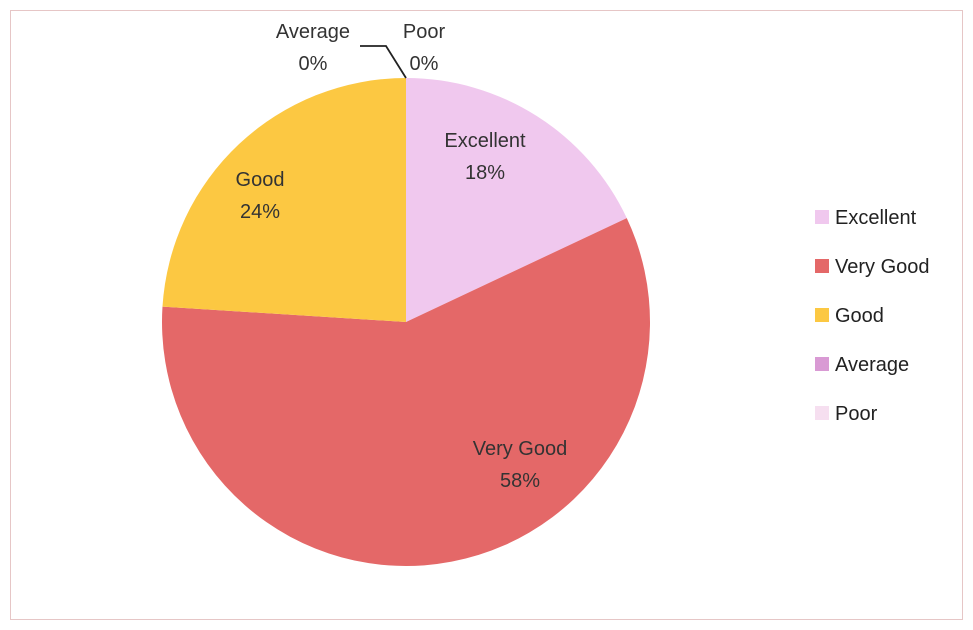 This screenshot has height=630, width=973. What do you see at coordinates (260, 180) in the screenshot?
I see `slice-label-good: Good` at bounding box center [260, 180].